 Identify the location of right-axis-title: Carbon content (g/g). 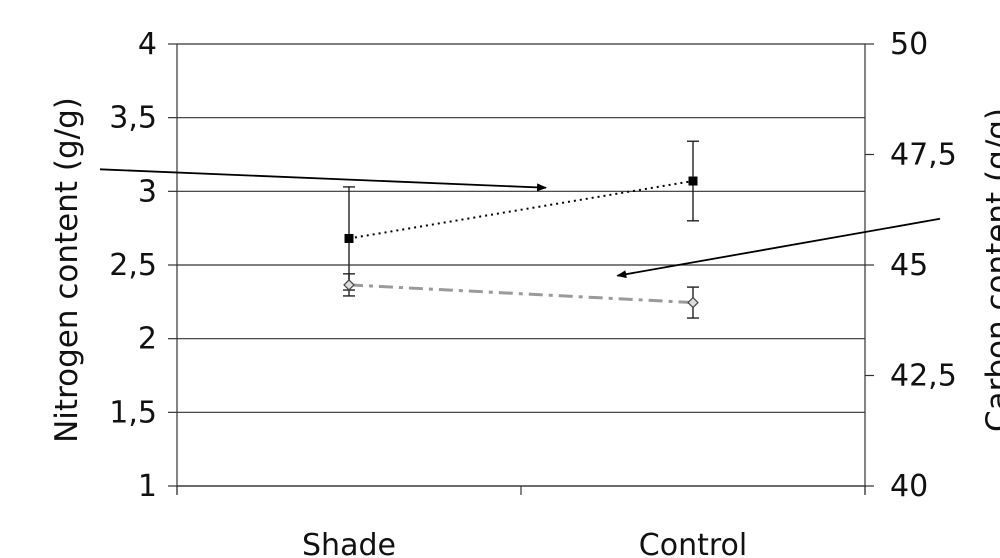
(990, 270).